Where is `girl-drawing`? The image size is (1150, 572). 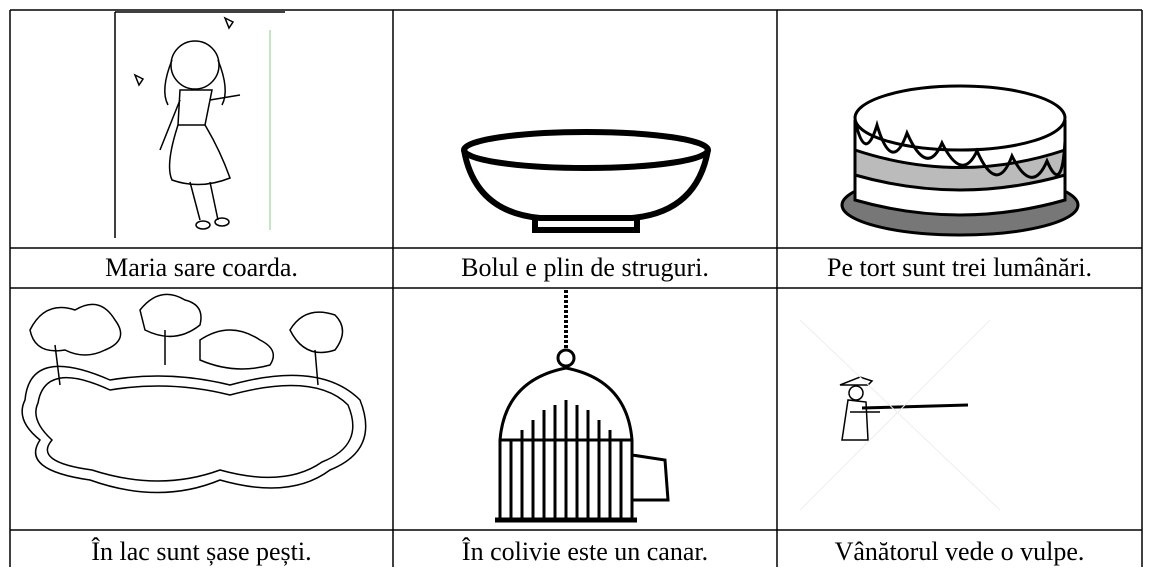 girl-drawing is located at coordinates (199, 124).